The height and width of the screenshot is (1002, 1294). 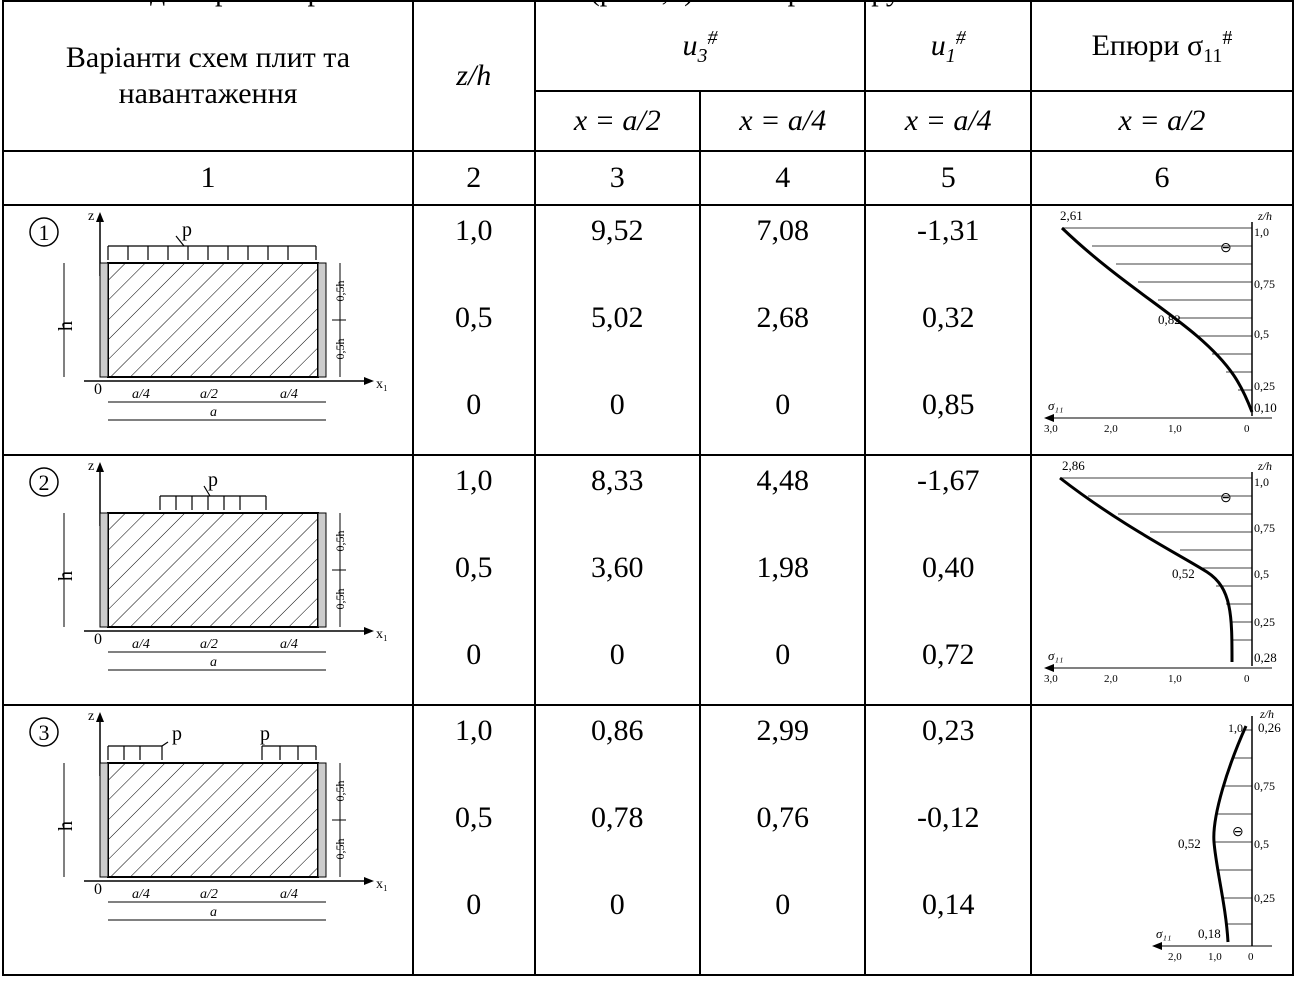 I want to click on epure-mid-value: 0,82, so click(x=1169, y=319).